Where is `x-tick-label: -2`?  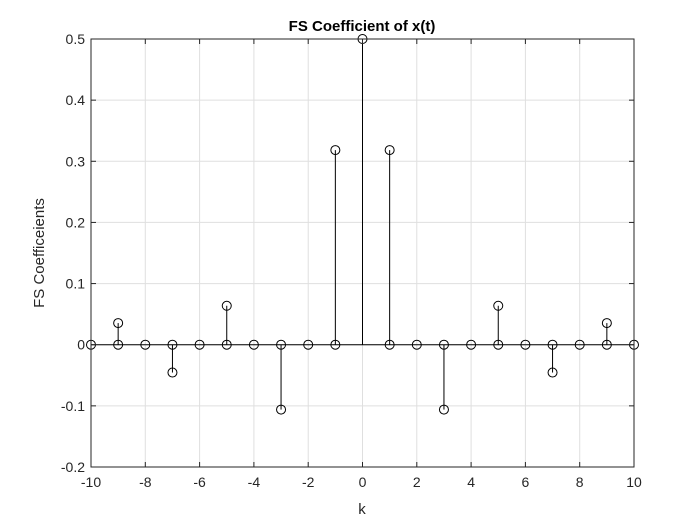
x-tick-label: -2 is located at coordinates (308, 482).